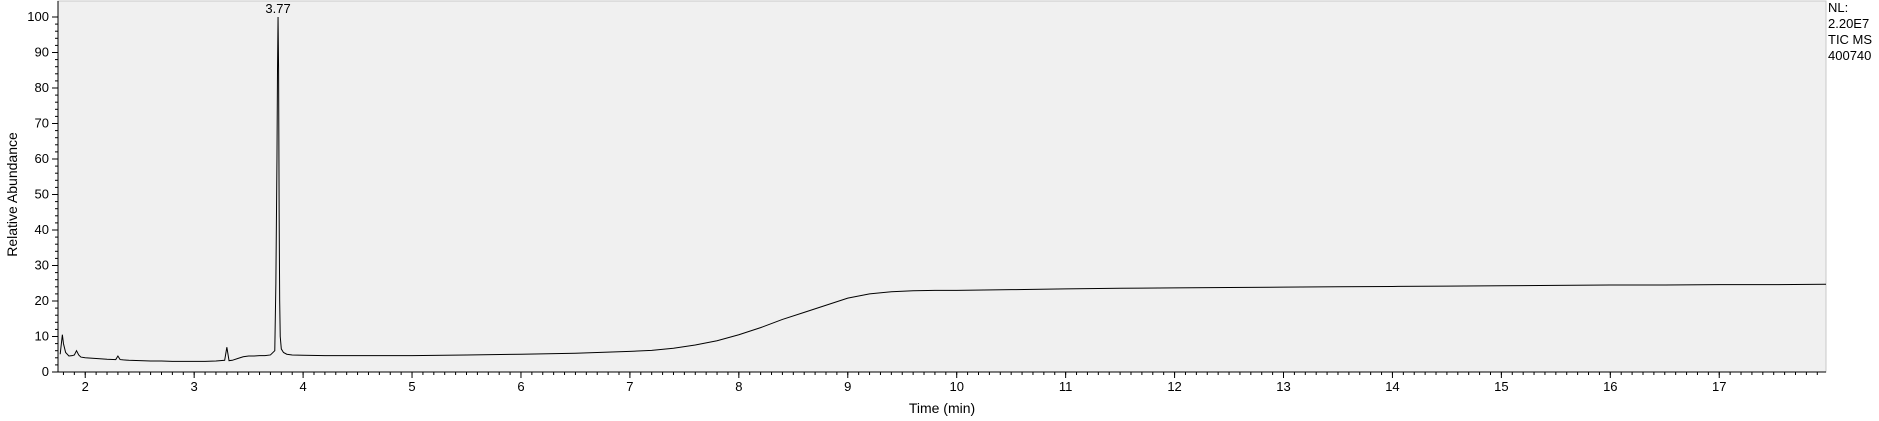 This screenshot has width=1879, height=421. I want to click on x-tick-label: 8, so click(738, 386).